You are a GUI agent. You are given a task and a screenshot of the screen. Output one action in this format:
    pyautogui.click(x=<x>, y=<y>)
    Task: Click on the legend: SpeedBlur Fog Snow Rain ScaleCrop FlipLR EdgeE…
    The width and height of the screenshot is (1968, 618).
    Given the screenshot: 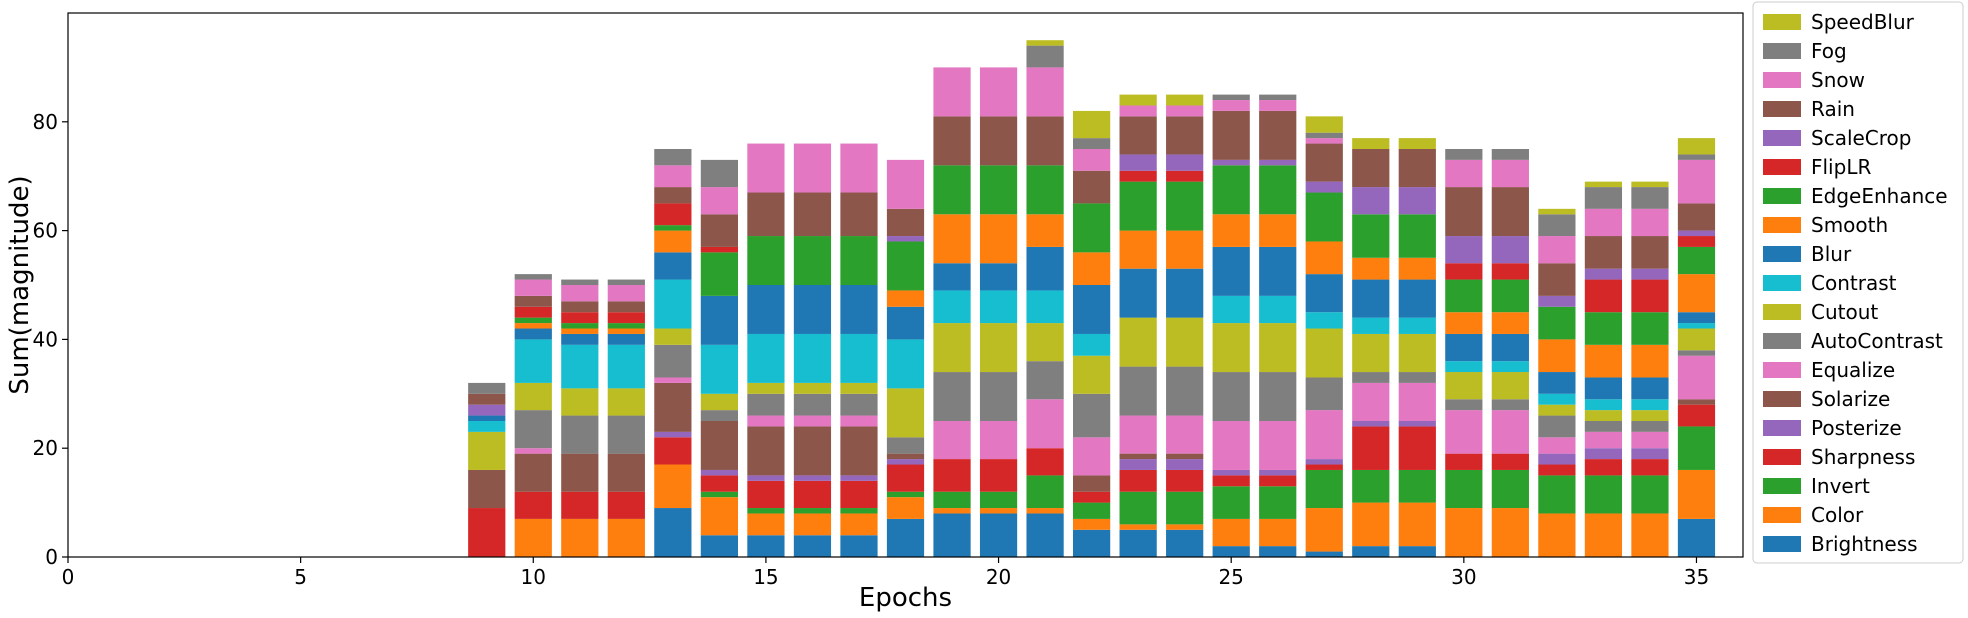 What is the action you would take?
    pyautogui.click(x=1858, y=282)
    